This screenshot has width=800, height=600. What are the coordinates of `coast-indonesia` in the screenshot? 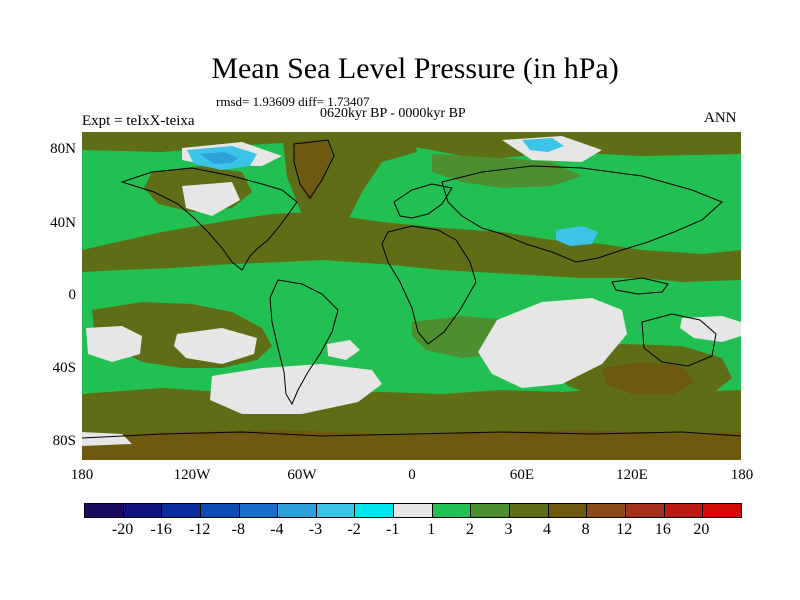 It's located at (640, 286).